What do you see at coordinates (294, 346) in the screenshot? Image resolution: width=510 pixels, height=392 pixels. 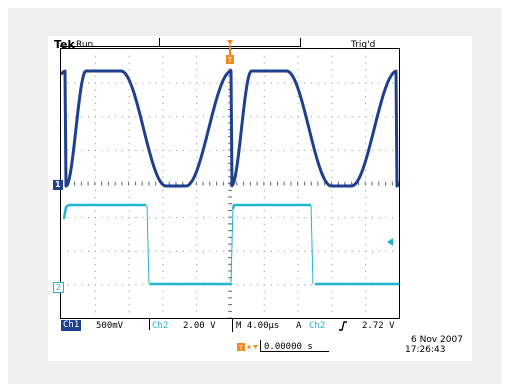 I see `position-readout-box` at bounding box center [294, 346].